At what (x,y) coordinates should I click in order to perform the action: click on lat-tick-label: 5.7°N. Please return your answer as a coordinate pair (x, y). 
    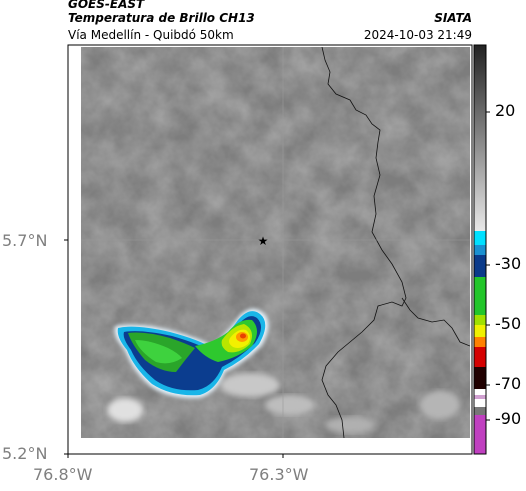
    Looking at the image, I should click on (25, 240).